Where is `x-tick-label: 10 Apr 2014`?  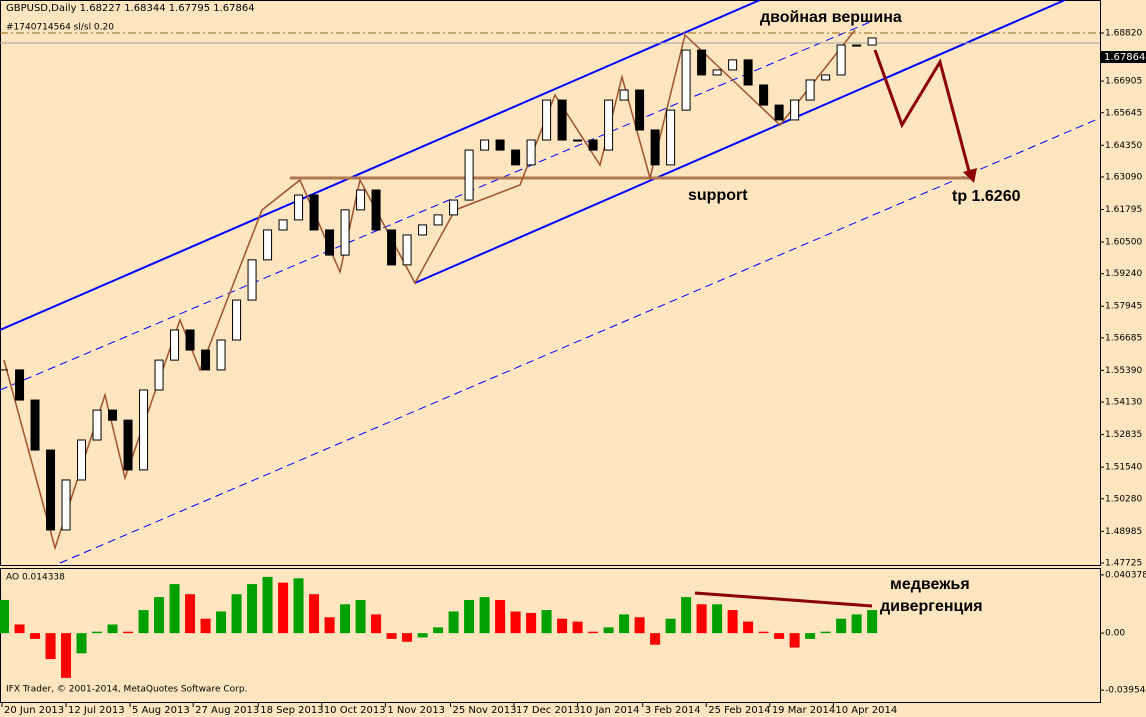
x-tick-label: 10 Apr 2014 is located at coordinates (866, 710).